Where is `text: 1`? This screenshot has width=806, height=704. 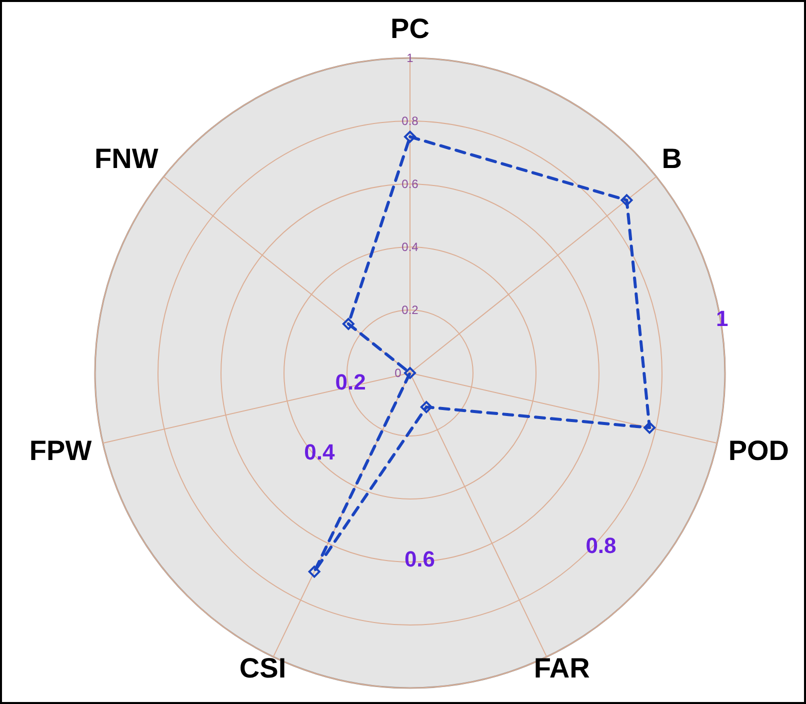
text: 1 is located at coordinates (722, 318).